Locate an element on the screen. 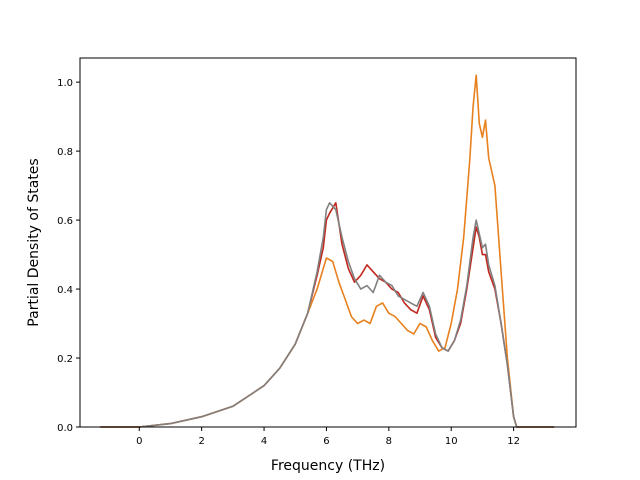 The image size is (640, 480). x-tick-label: 8 is located at coordinates (389, 441).